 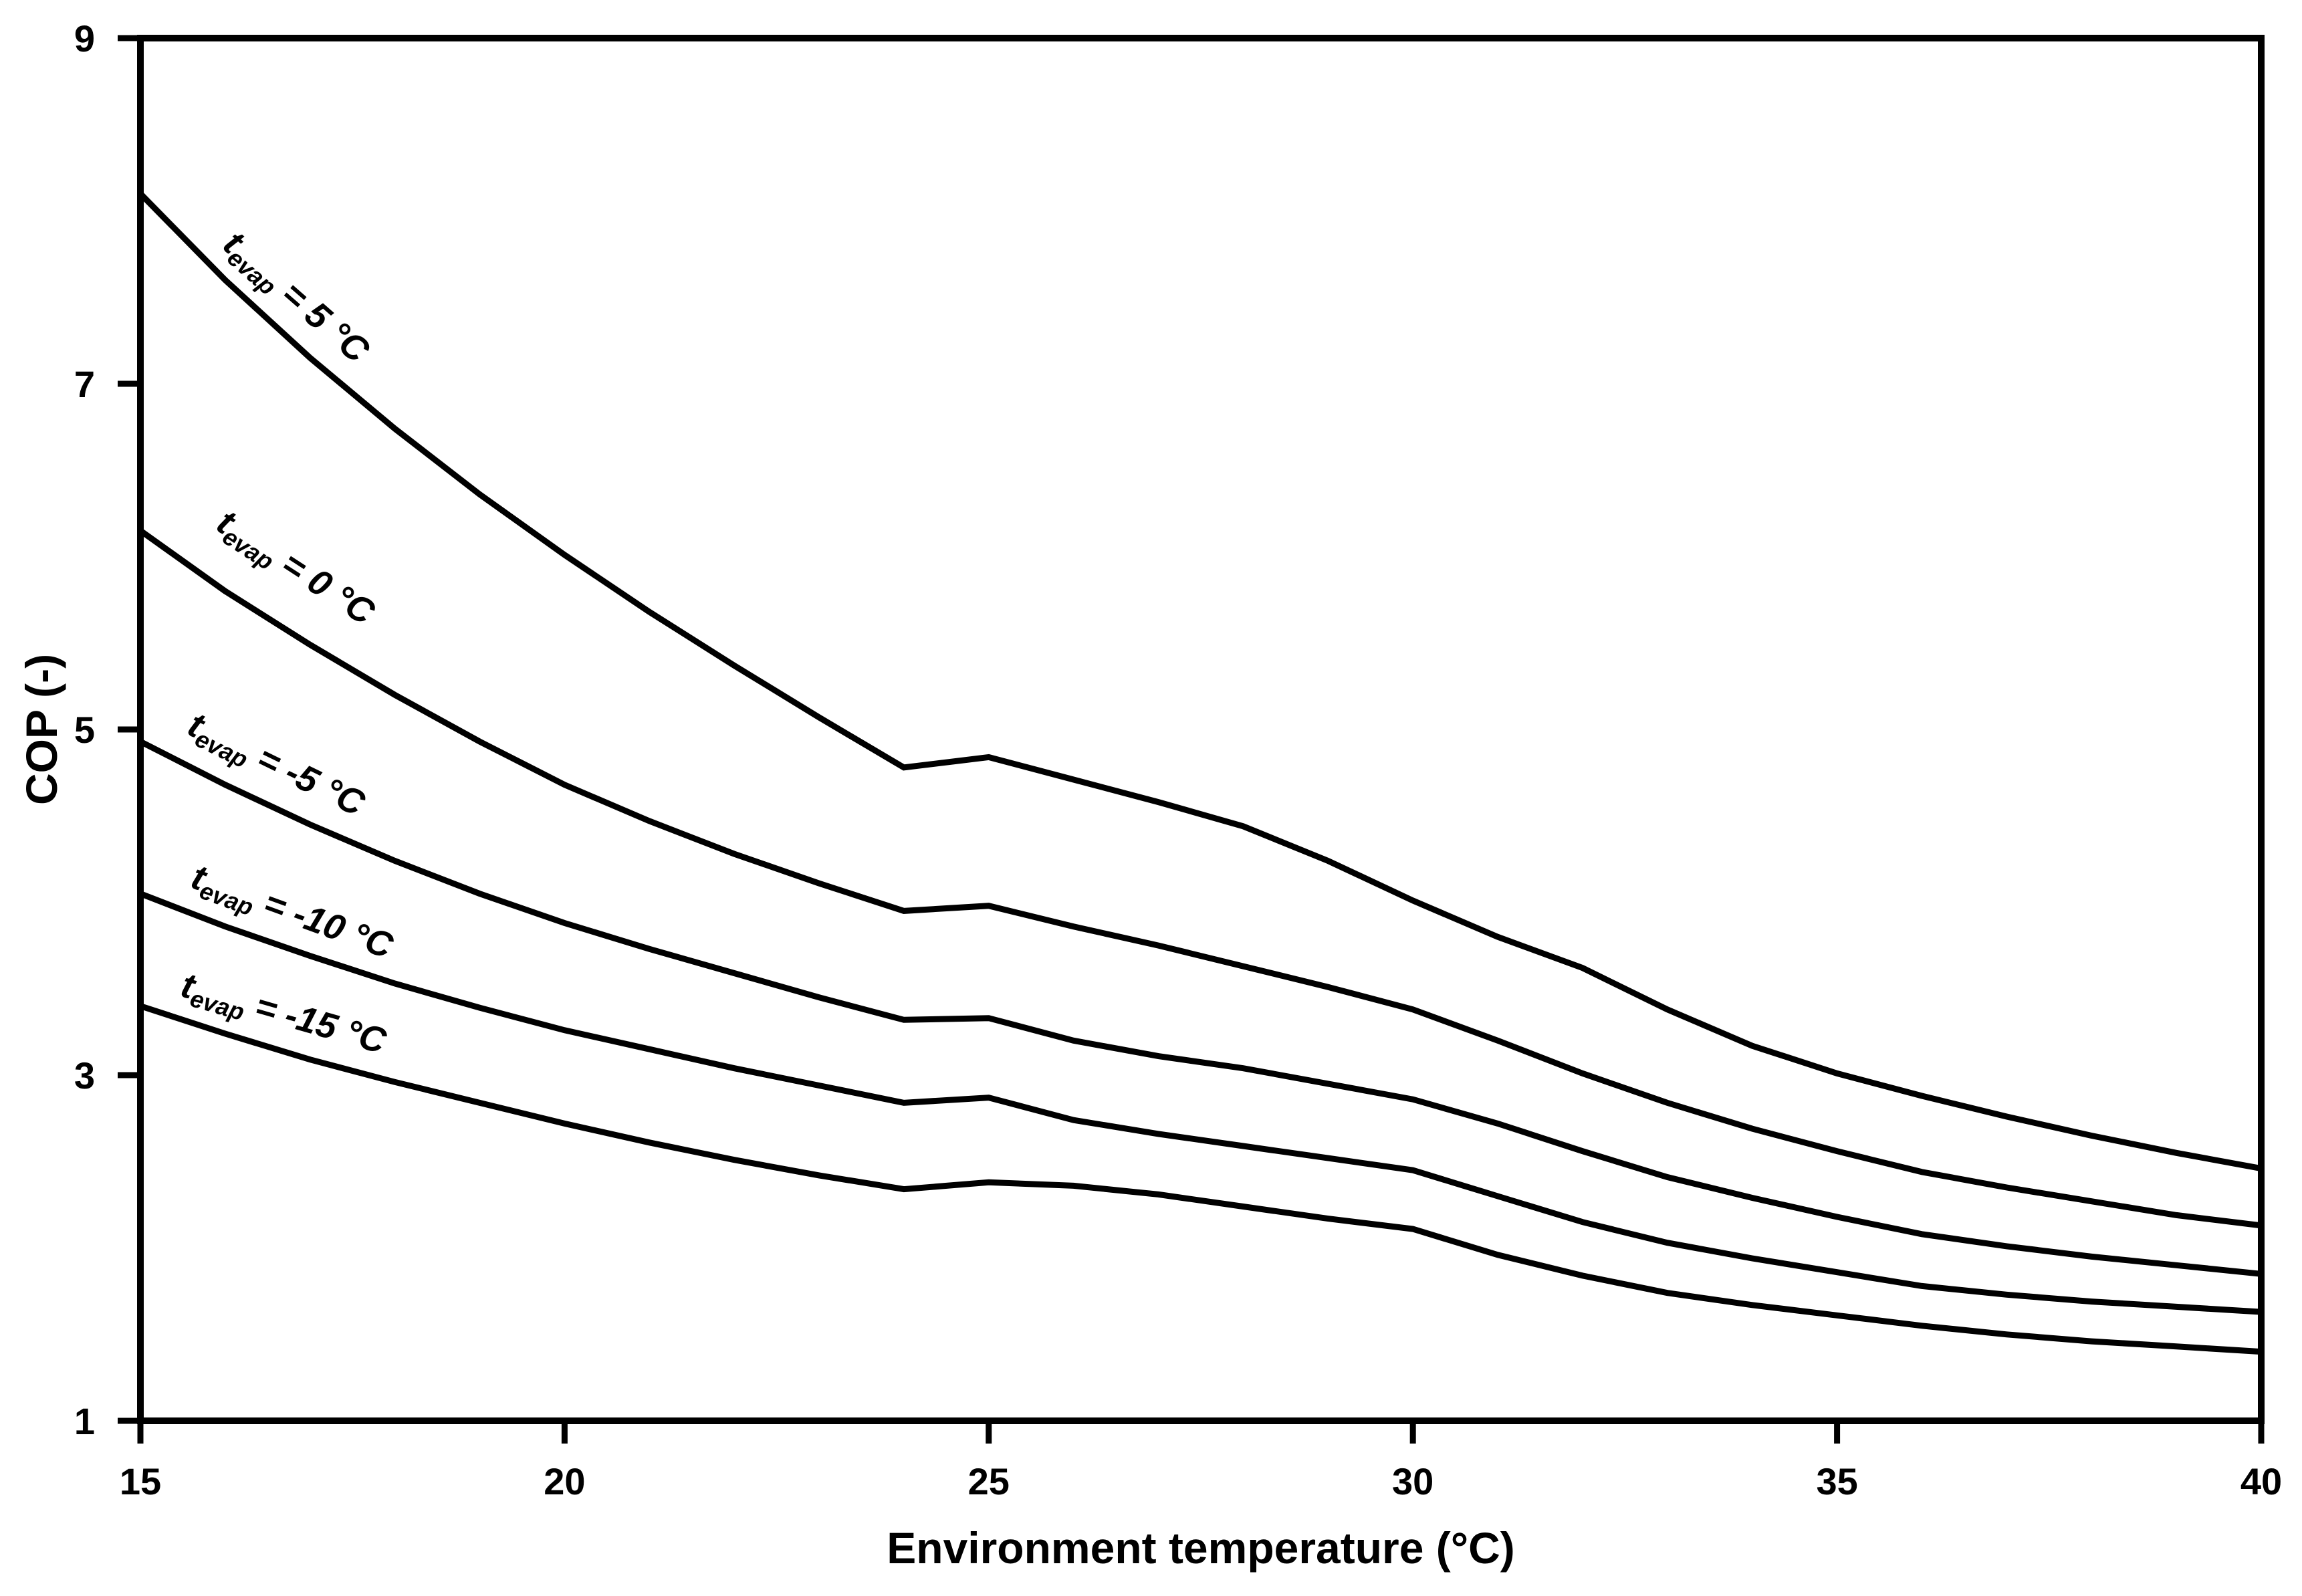 What do you see at coordinates (141, 1481) in the screenshot?
I see `x-tick-label: 15` at bounding box center [141, 1481].